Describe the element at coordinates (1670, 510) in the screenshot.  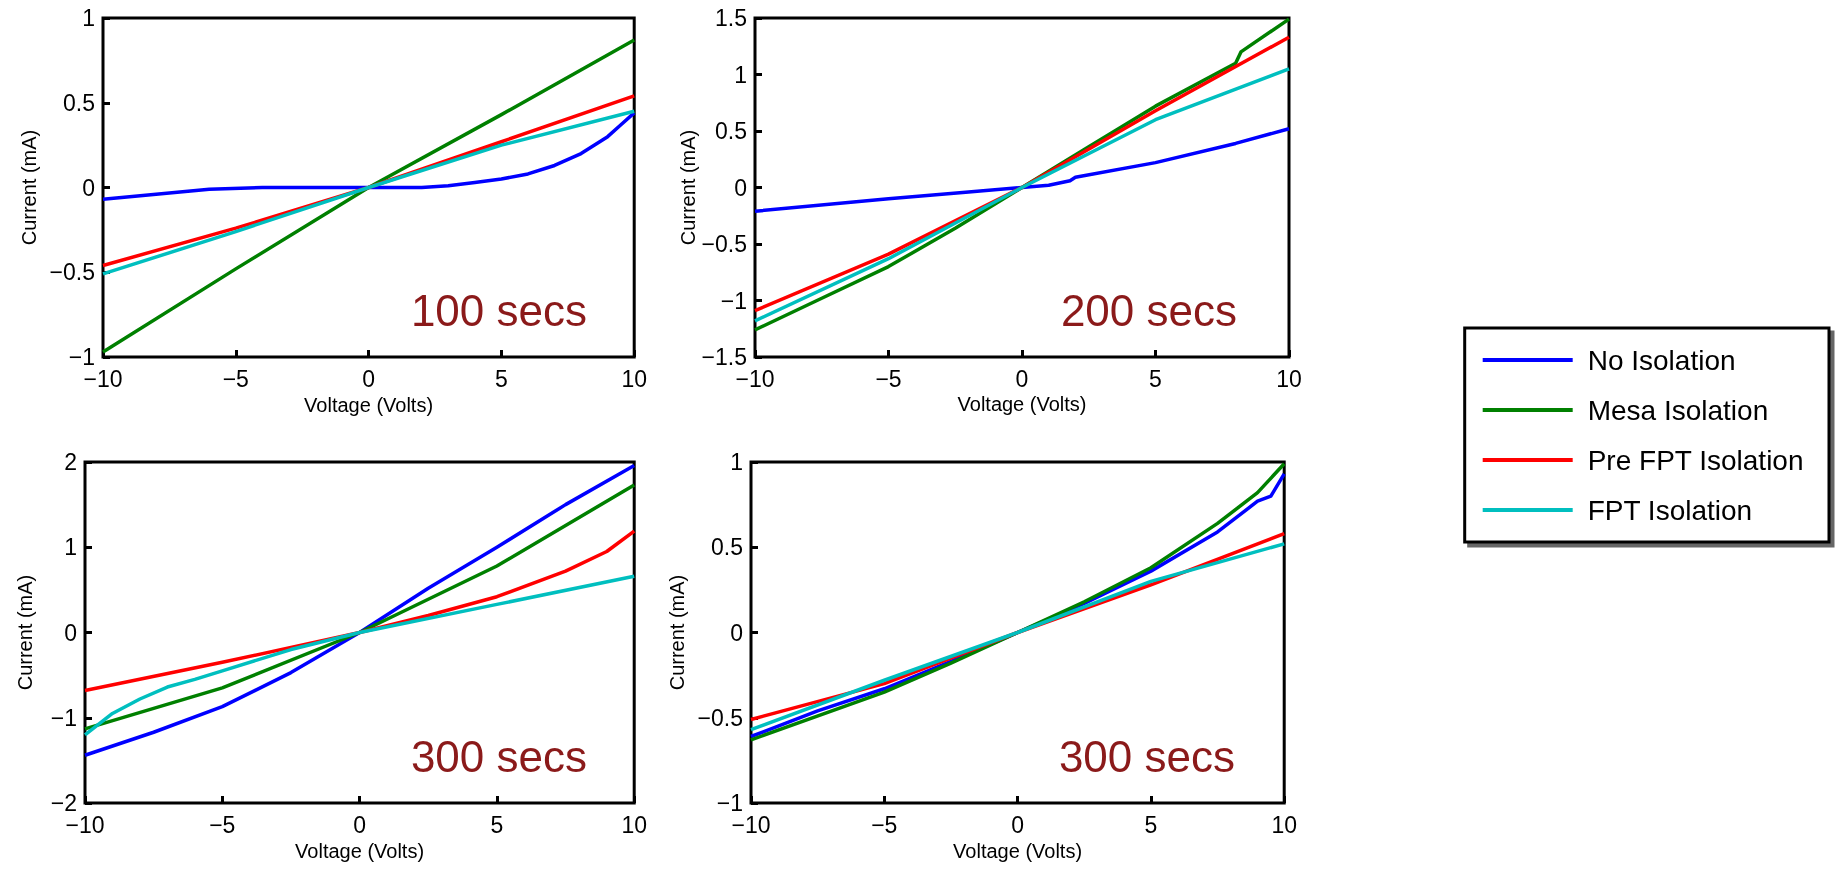
I see `legend-label: FPT Isolation` at that location.